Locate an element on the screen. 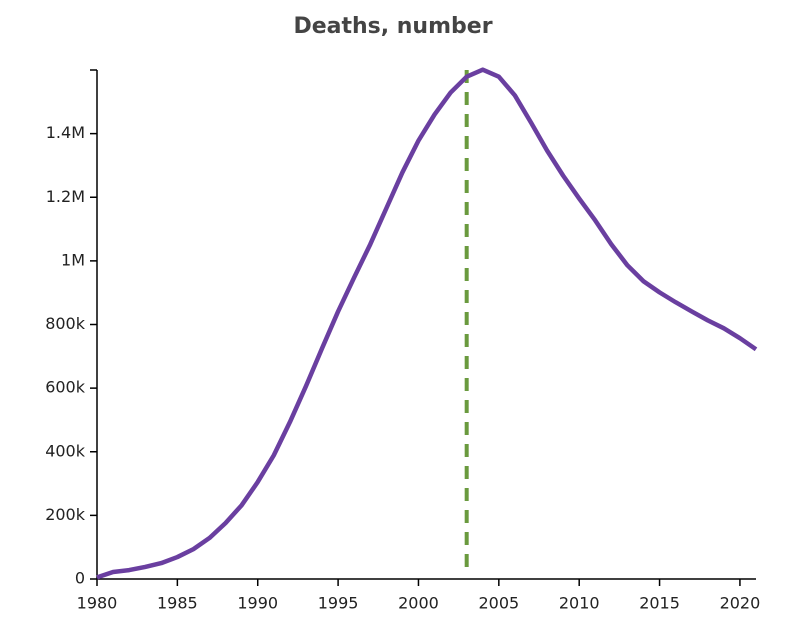  x-tick-label: 2010 is located at coordinates (579, 603).